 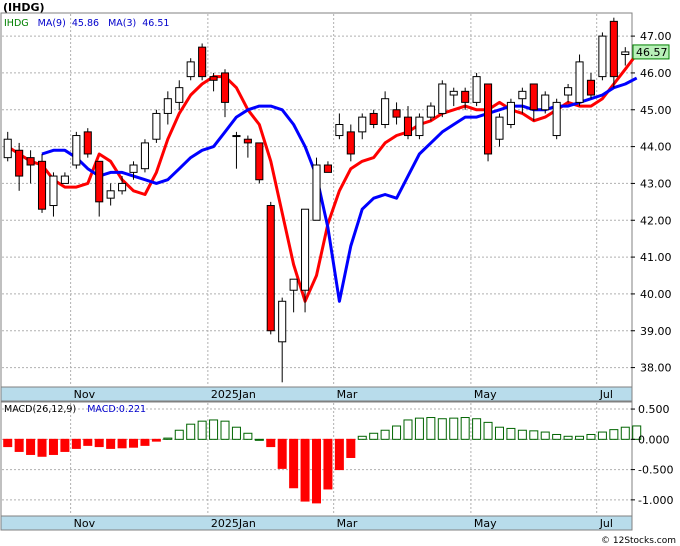 What do you see at coordinates (656, 294) in the screenshot?
I see `price-y-tick-label: 40.00` at bounding box center [656, 294].